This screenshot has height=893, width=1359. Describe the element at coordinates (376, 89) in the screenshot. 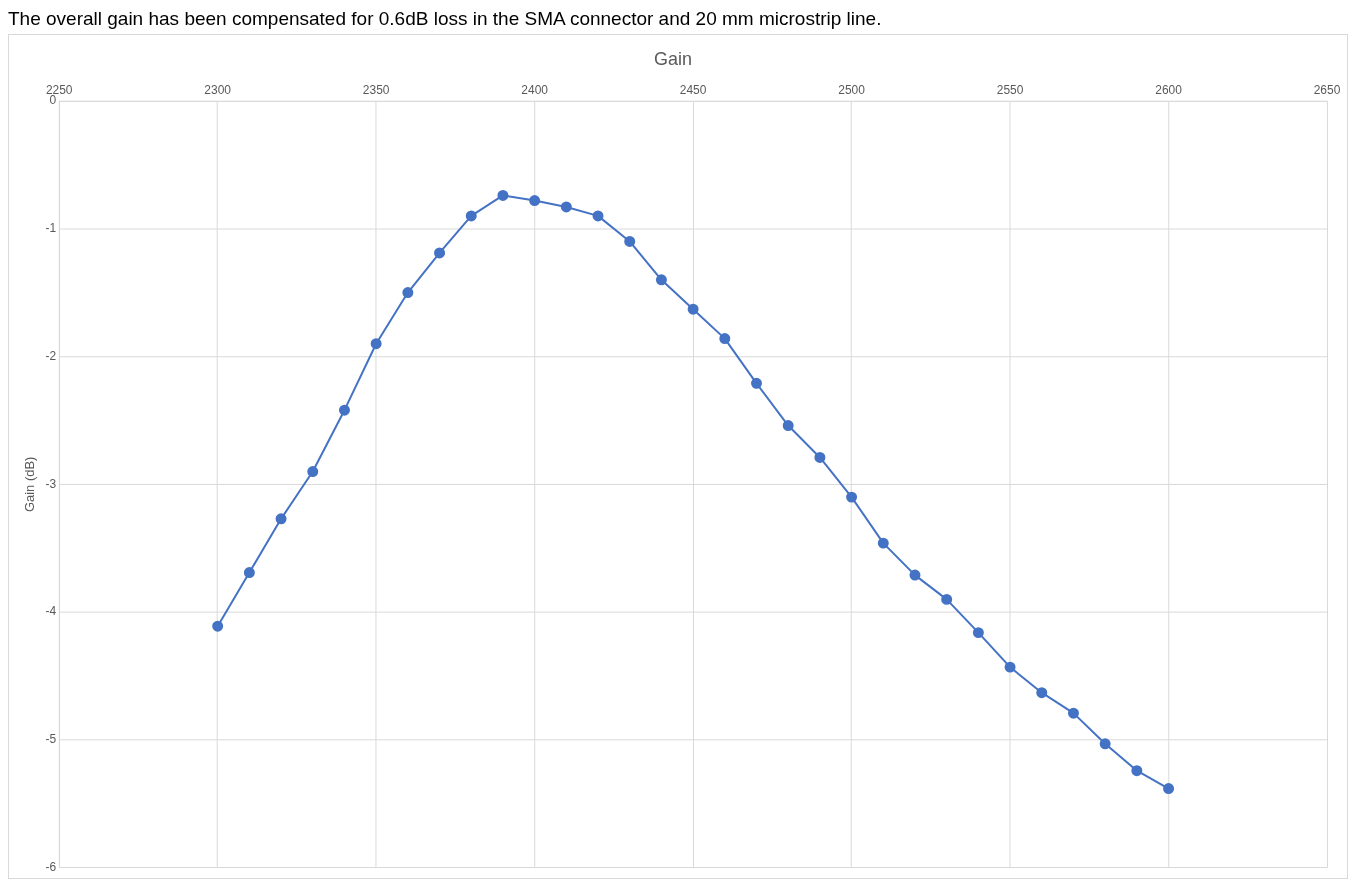

I see `x-tick-label: 2350` at that location.